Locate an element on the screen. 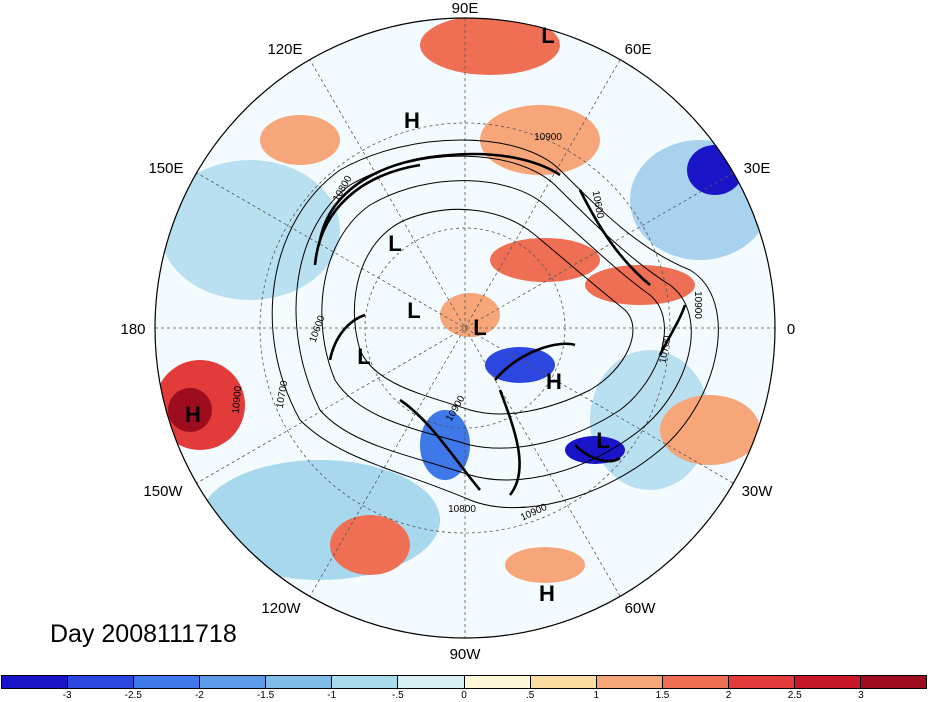 This screenshot has width=928, height=702. colorbar-tick-label: -2.5 is located at coordinates (133, 695).